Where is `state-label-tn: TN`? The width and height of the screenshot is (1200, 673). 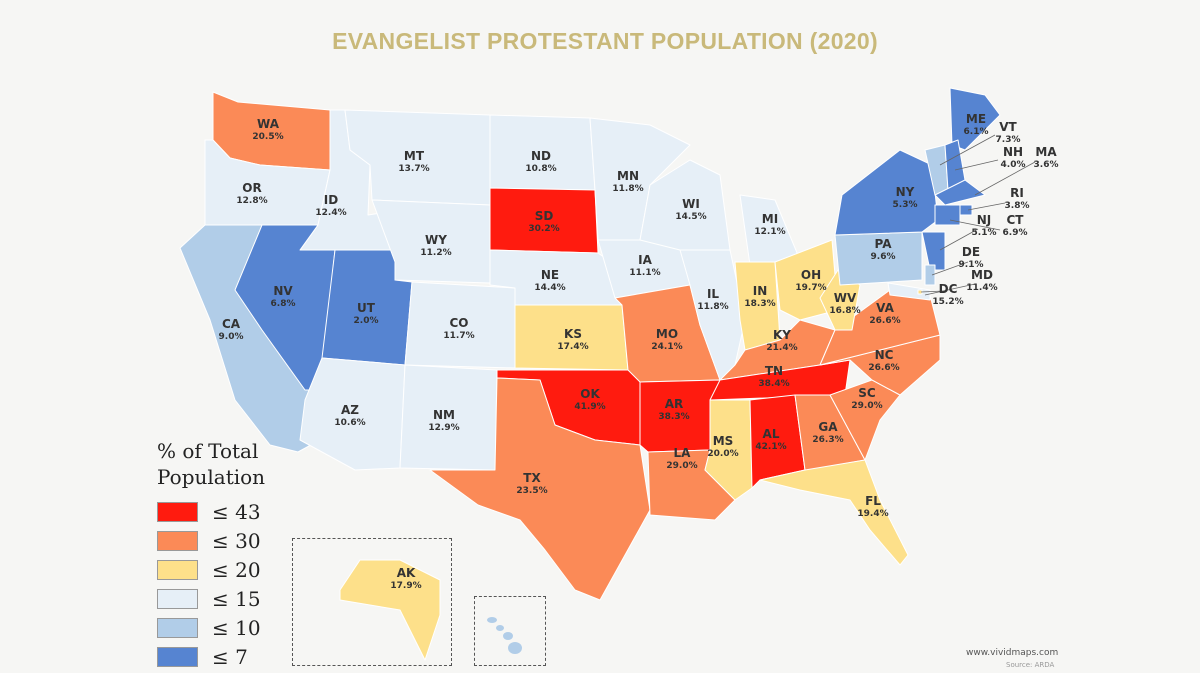
state-label-tn: TN is located at coordinates (774, 371).